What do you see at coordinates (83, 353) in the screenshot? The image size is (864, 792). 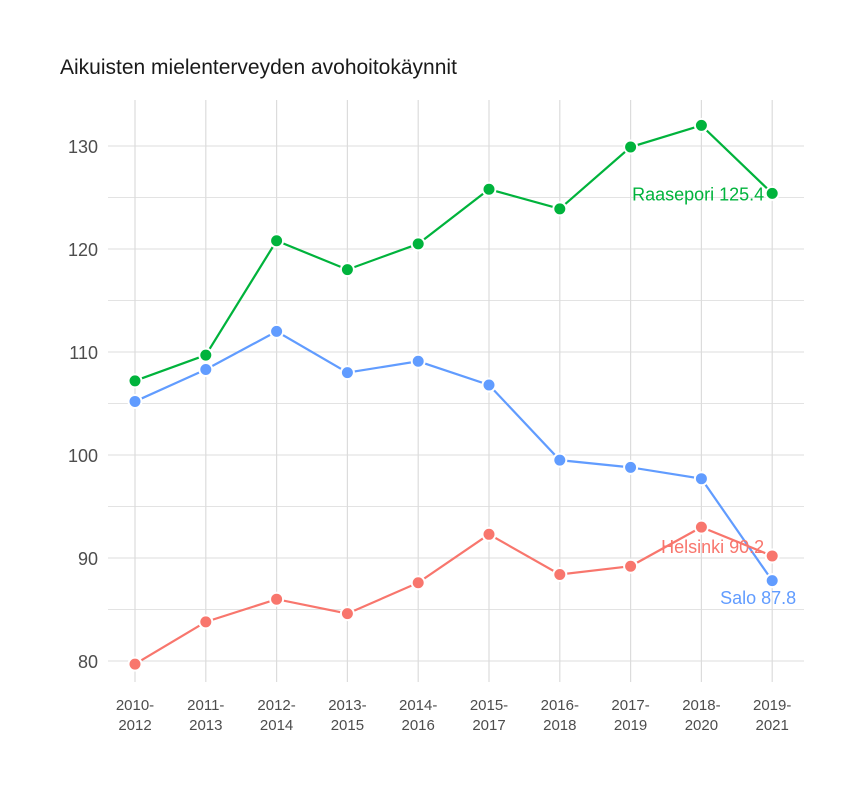 I see `y-tick-label: 110` at bounding box center [83, 353].